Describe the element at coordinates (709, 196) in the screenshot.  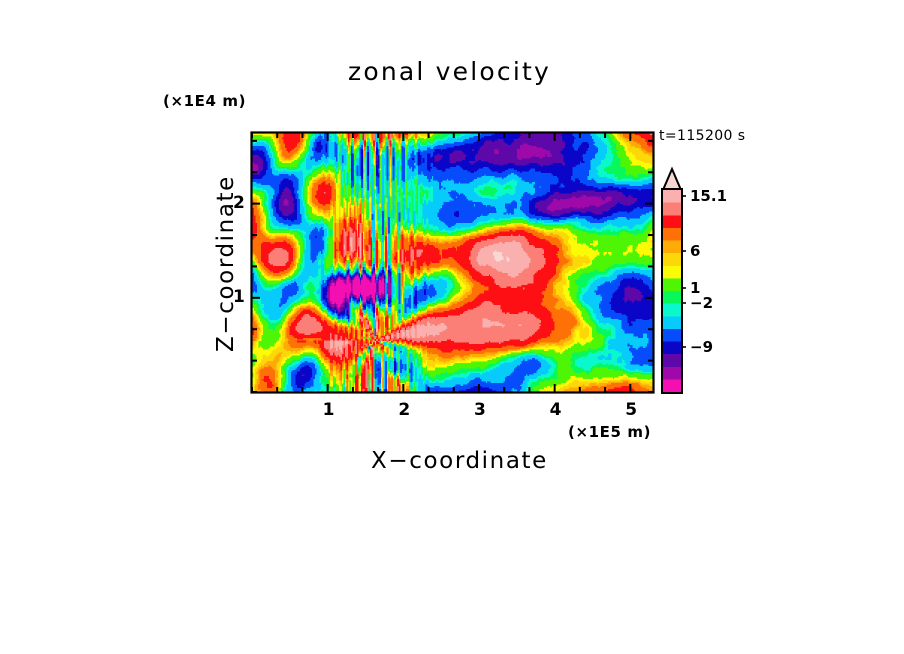
I see `colorbar-label: 15.1` at that location.